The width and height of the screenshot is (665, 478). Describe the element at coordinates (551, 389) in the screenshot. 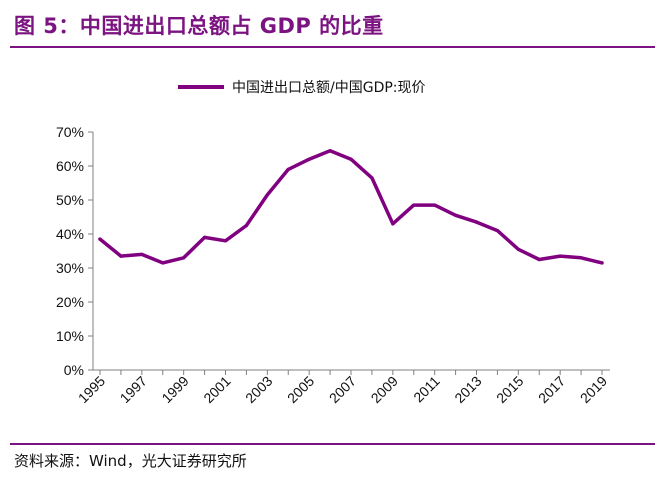

I see `x-tick-label: 2017` at that location.